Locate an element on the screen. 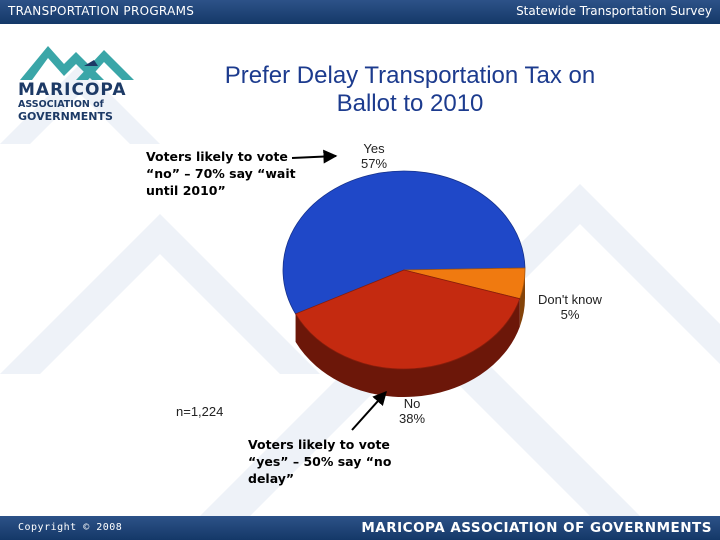 The height and width of the screenshot is (540, 720). logo-line-association: ASSOCIATION of is located at coordinates (61, 104).